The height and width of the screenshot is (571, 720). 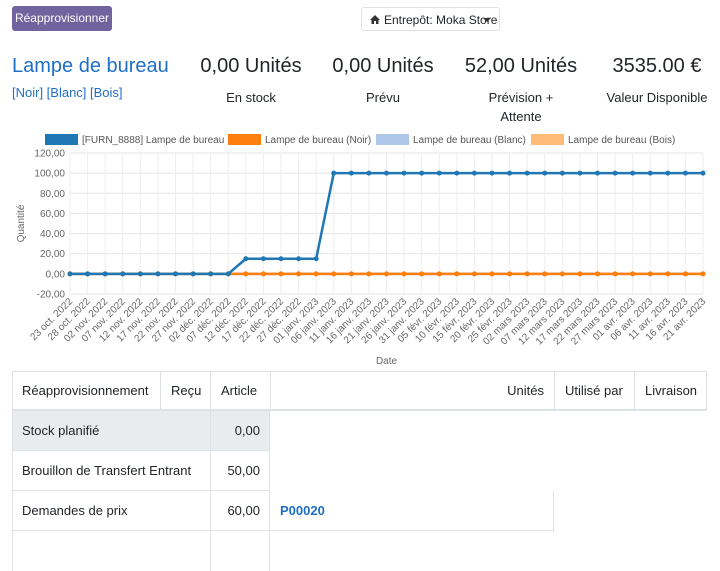 I want to click on column-header: Réapprovisionnement, so click(x=85, y=390).